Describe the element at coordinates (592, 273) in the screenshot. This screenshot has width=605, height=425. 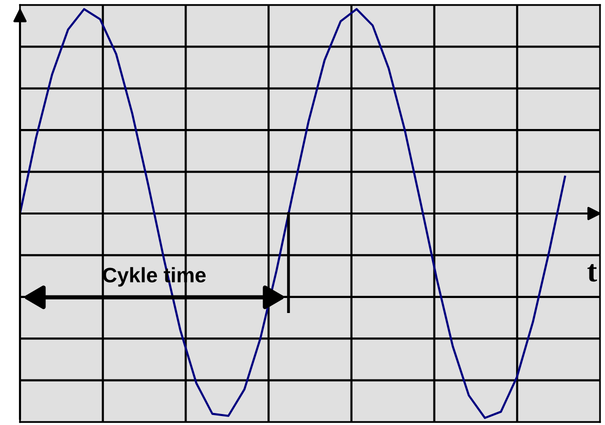
I see `x-axis-title: t` at that location.